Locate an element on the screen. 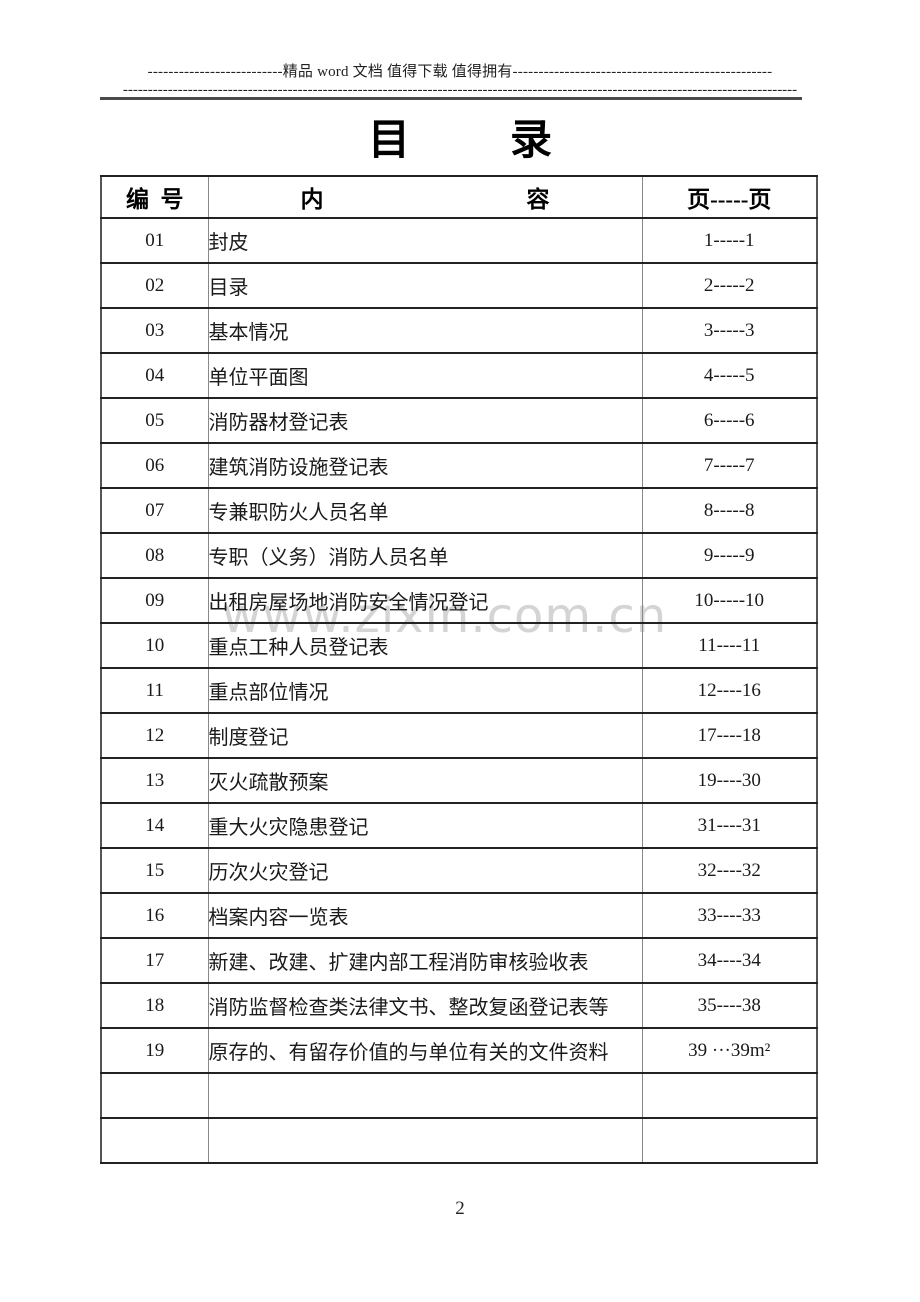 This screenshot has width=920, height=1302. page-title-left-char: 目 is located at coordinates (388, 141).